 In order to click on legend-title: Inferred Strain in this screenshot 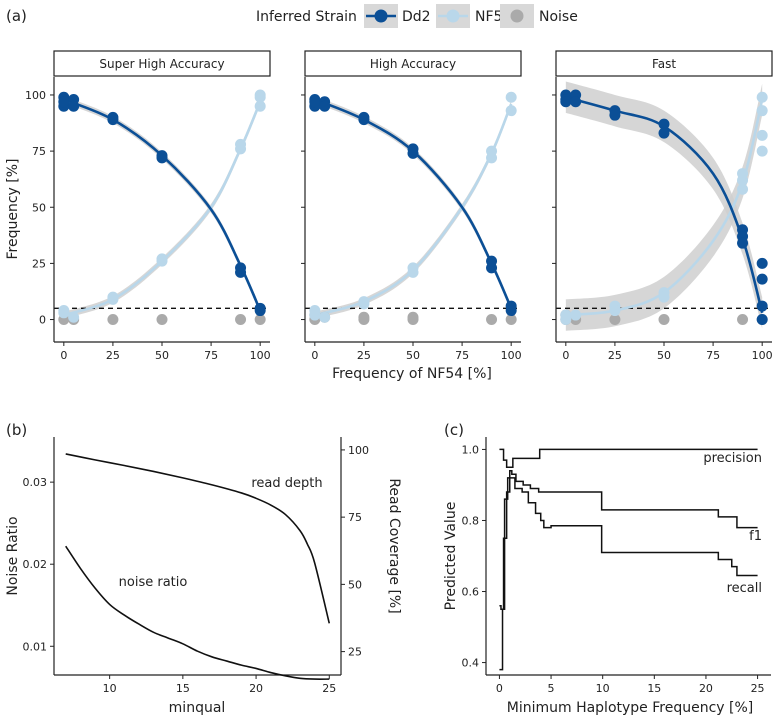, I will do `click(306, 17)`.